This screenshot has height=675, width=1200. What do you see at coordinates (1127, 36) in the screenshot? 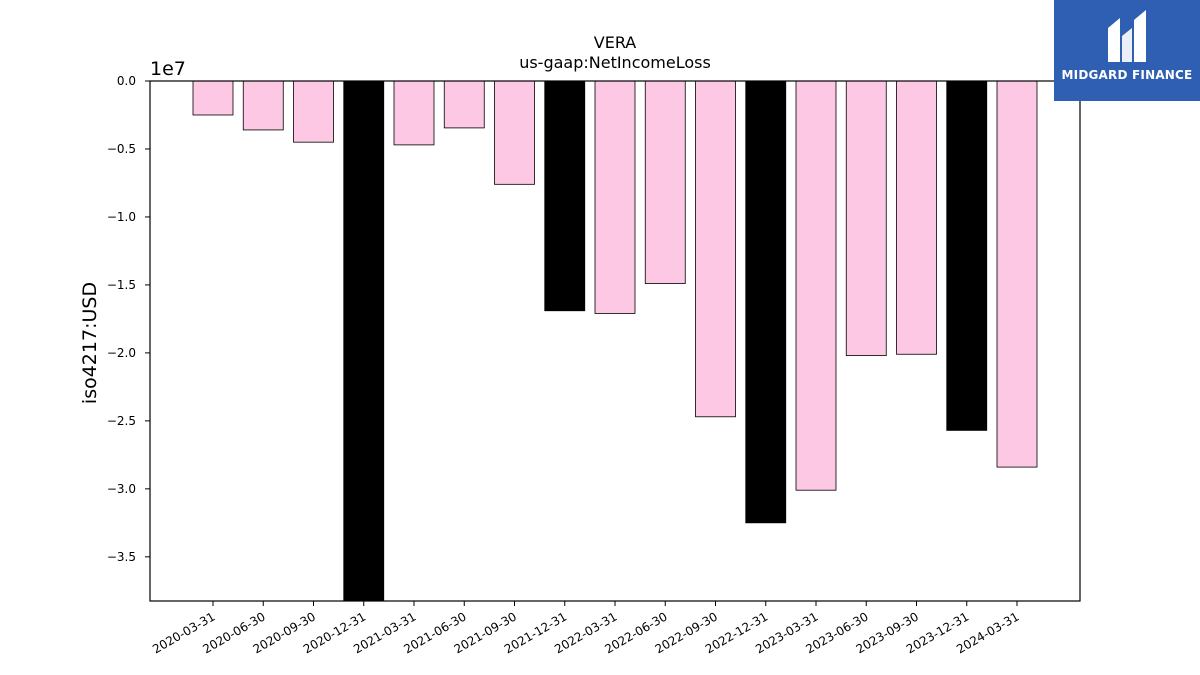
I see `midgard-logo-icon` at bounding box center [1127, 36].